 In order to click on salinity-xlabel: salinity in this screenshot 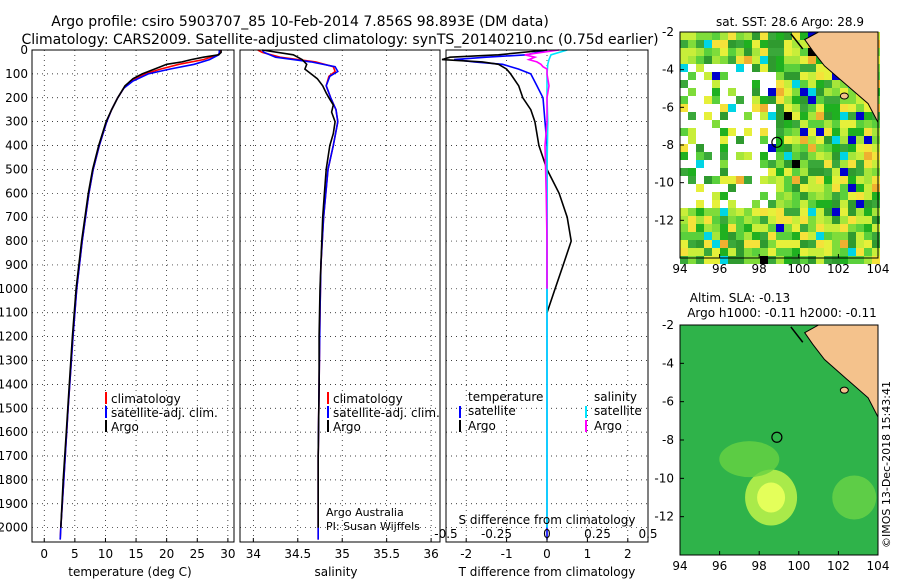, I will do `click(335, 572)`.